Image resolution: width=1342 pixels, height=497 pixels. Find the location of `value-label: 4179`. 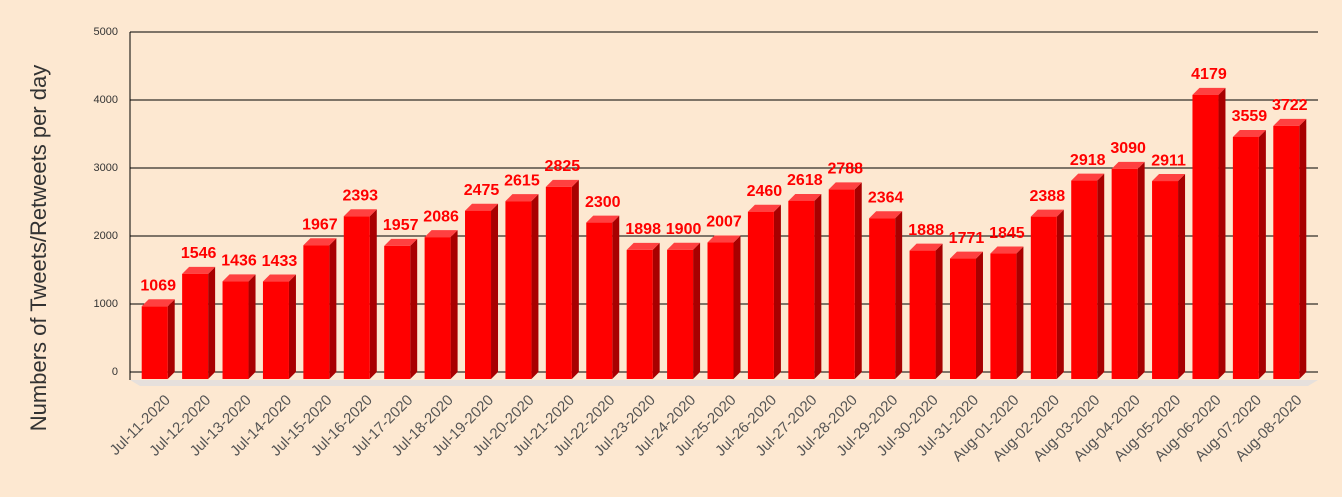

value-label: 4179 is located at coordinates (1209, 74).